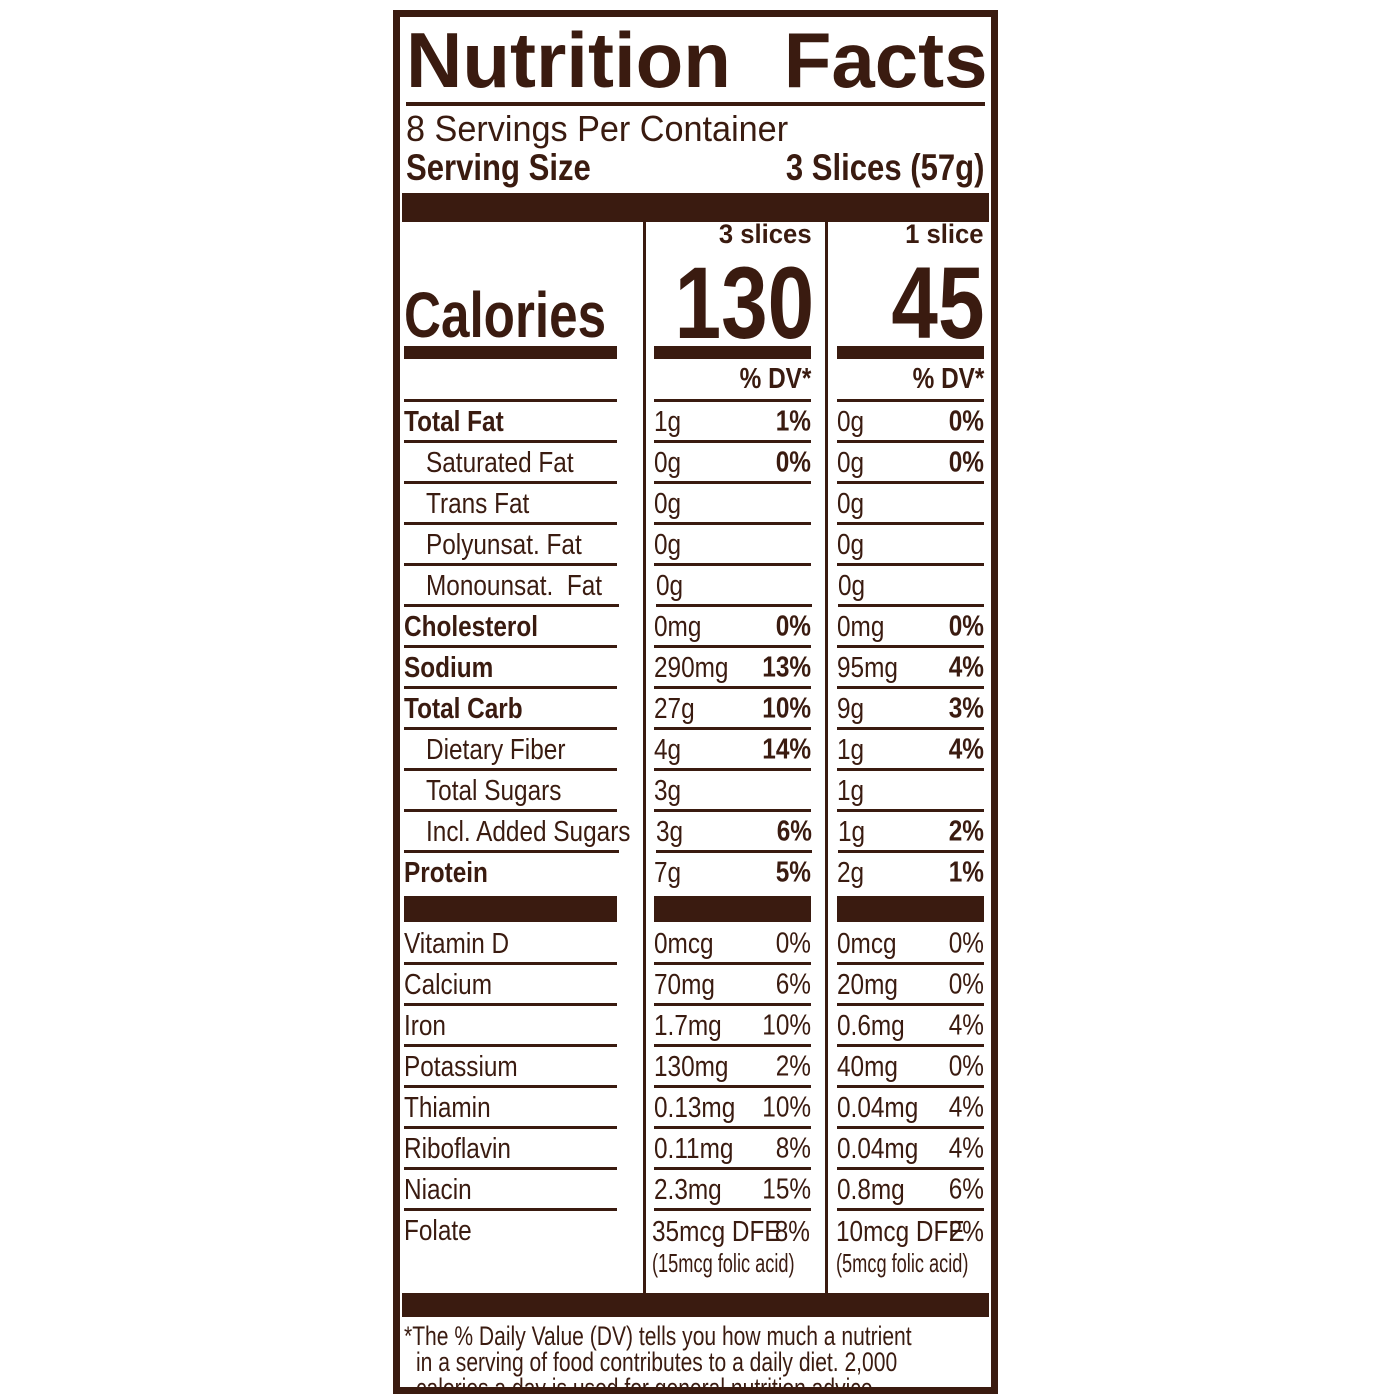 This screenshot has width=1400, height=1400. Describe the element at coordinates (906, 985) in the screenshot. I see `nutrient-value-cell: 20mg 0%` at that location.